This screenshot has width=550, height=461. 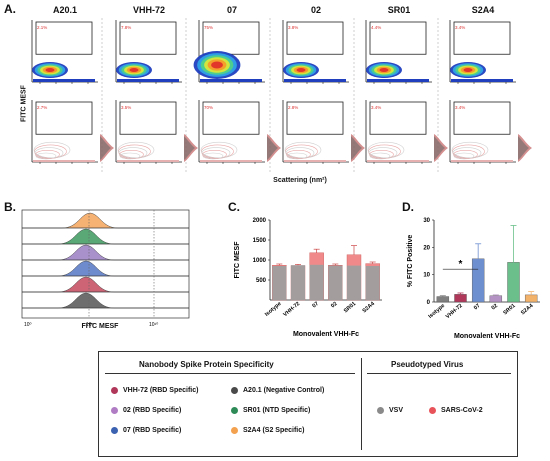 What do you see at coordinates (219, 150) in the screenshot?
I see `contour-line` at bounding box center [219, 150].